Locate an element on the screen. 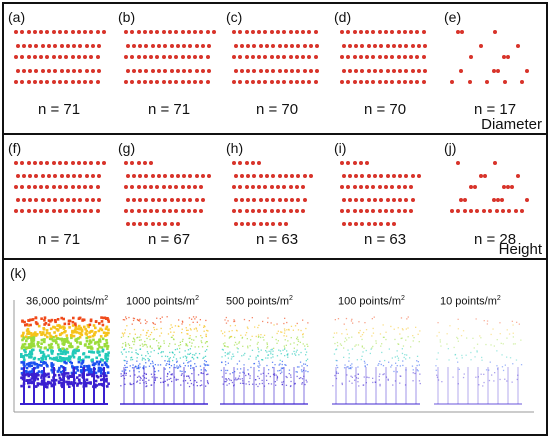 Image resolution: width=550 pixels, height=439 pixels. density-exponent: 2 is located at coordinates (106, 298).